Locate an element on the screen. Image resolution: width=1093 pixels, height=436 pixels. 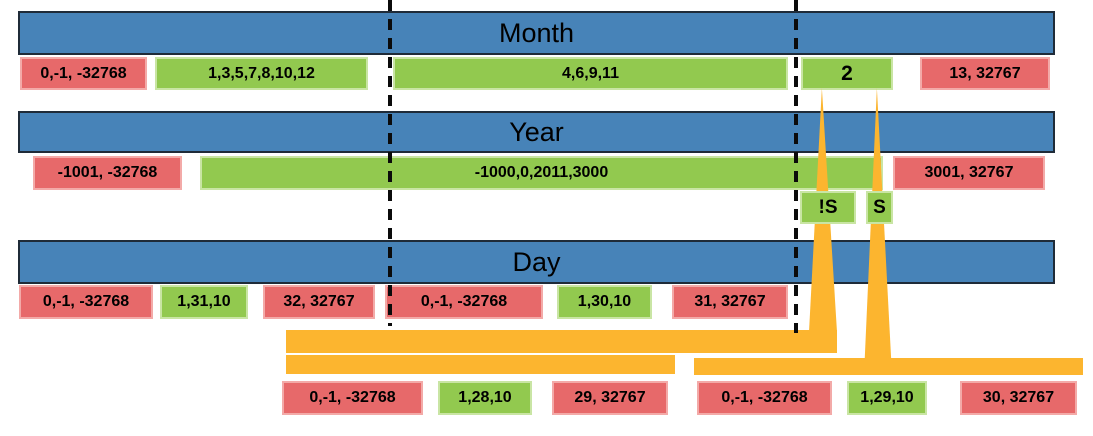
feb-leap-invalid-low-partition: 0,-1, -32768 is located at coordinates (764, 398).